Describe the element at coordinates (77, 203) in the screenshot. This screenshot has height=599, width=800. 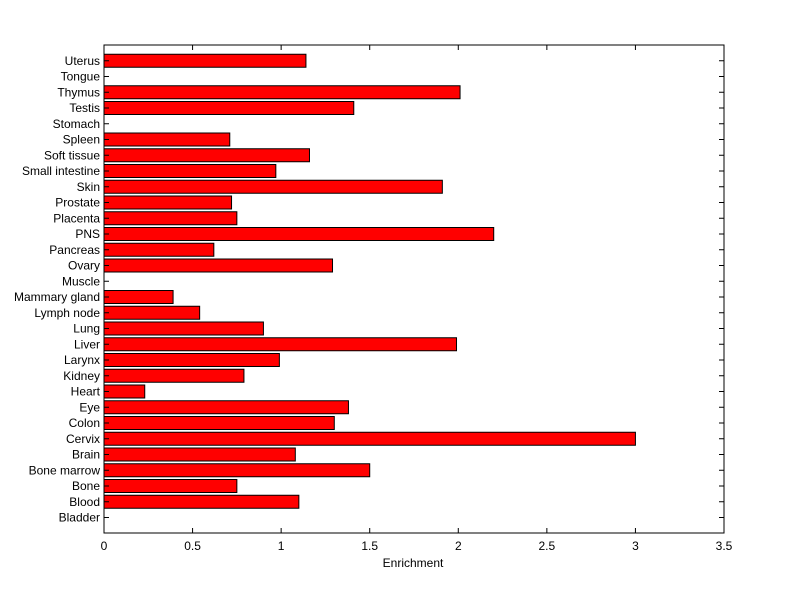
I see `y-tick-label: Prostate` at that location.